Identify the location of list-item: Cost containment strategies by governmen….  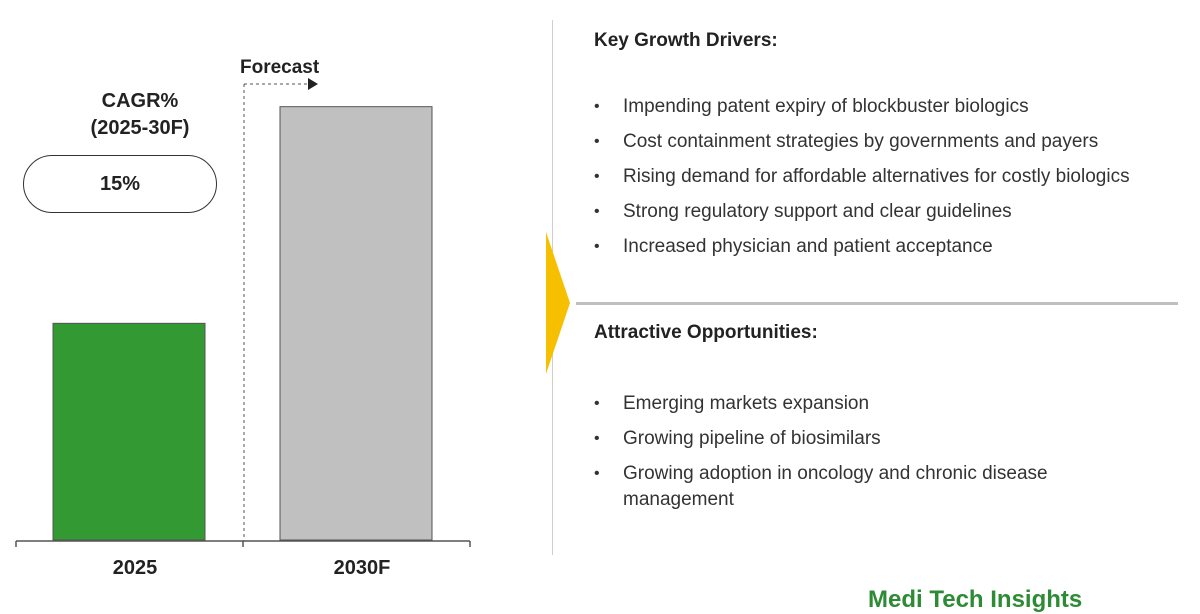
(894, 142).